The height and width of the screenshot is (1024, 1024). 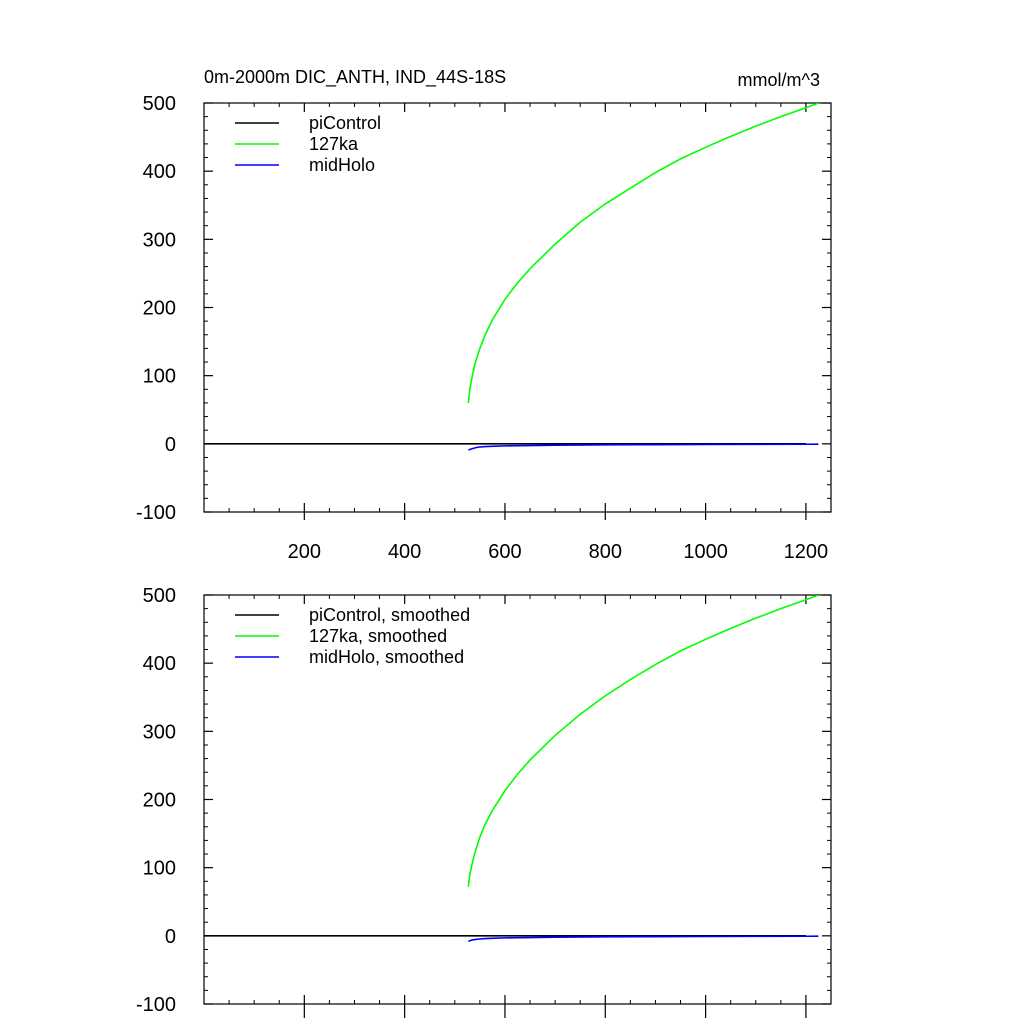 What do you see at coordinates (159, 596) in the screenshot?
I see `bottom-y-tick-label: 500` at bounding box center [159, 596].